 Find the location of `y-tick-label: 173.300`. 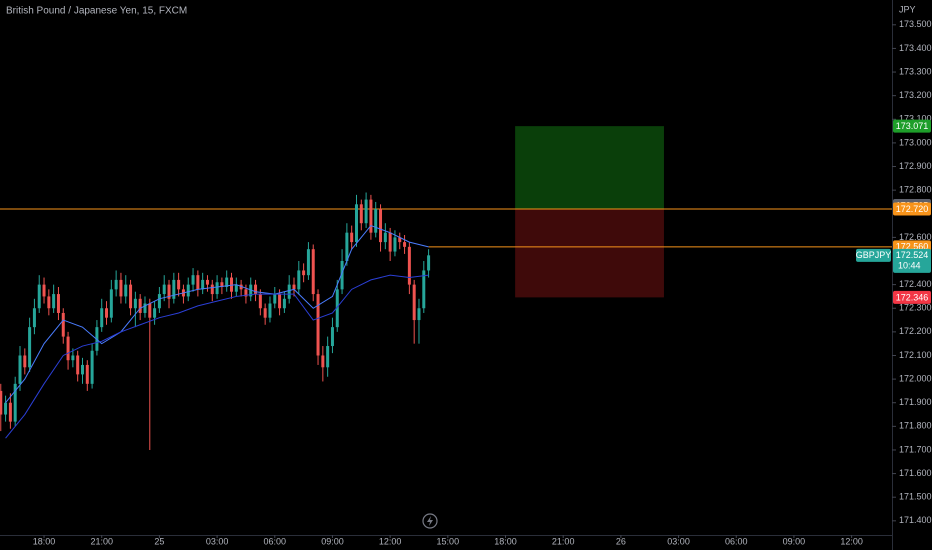

y-tick-label: 173.300 is located at coordinates (915, 71).